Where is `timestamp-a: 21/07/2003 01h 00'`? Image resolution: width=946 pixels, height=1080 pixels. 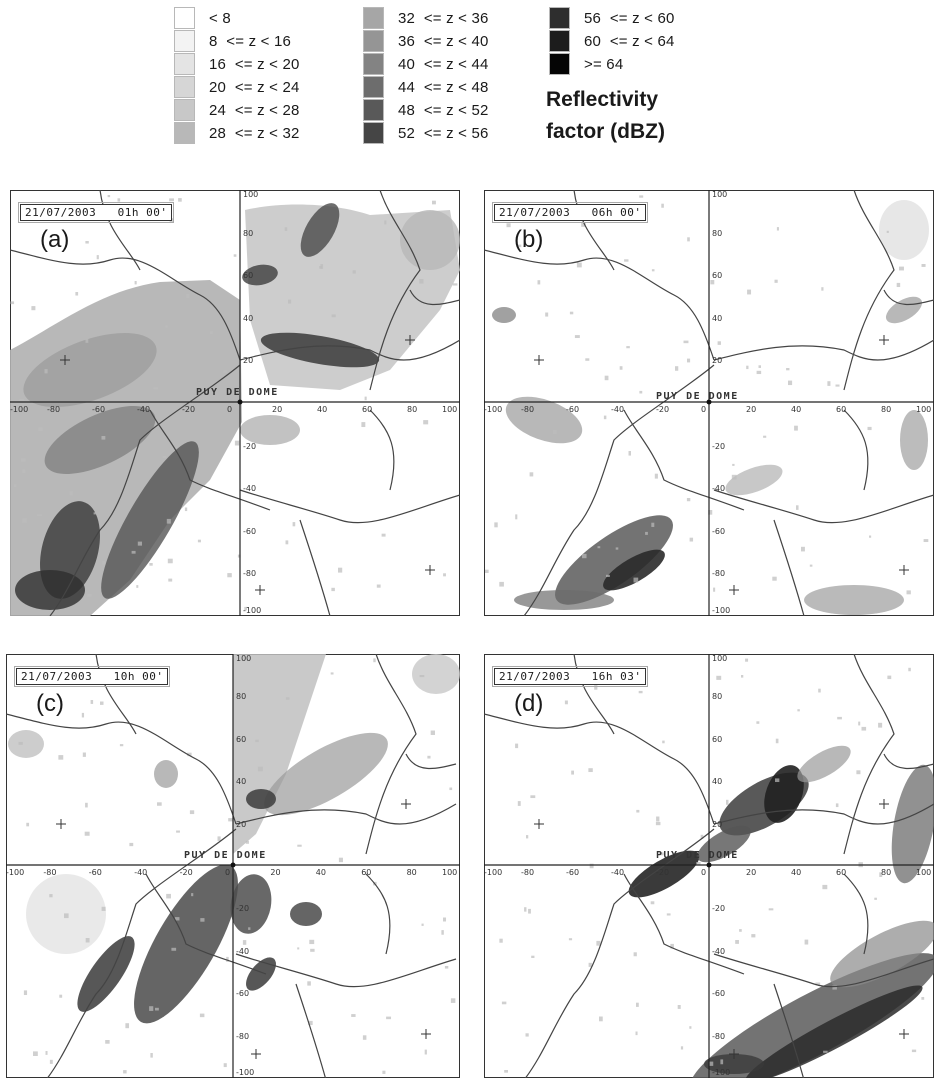 timestamp-a: 21/07/2003 01h 00' is located at coordinates (96, 212).